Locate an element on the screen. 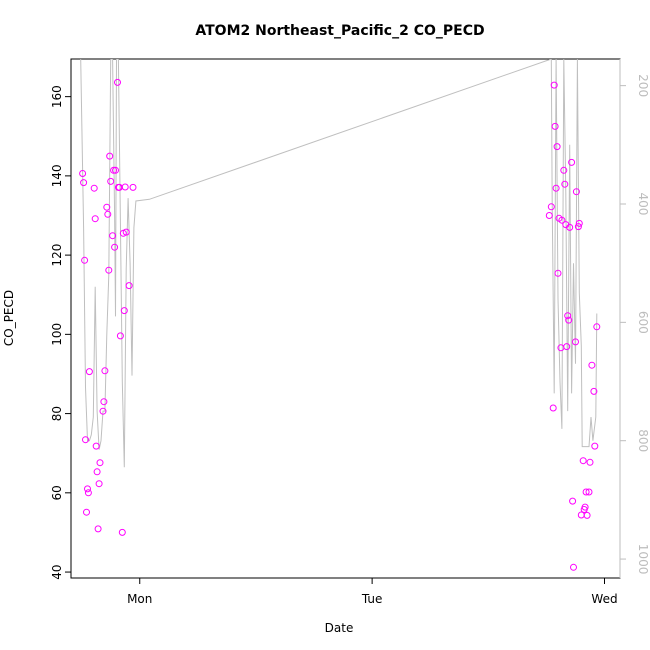  y2-tick-label: 800 is located at coordinates (643, 440).